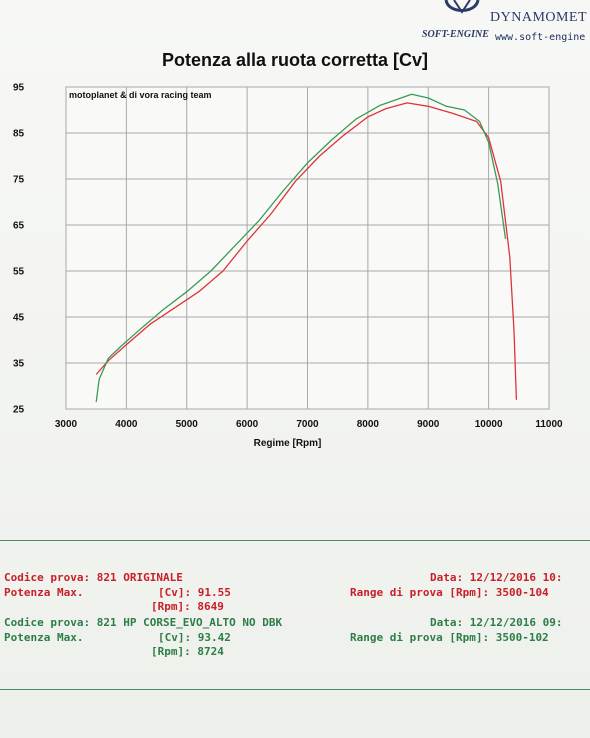 The height and width of the screenshot is (738, 590). I want to click on test2-range-value: 3500-102, so click(522, 637).